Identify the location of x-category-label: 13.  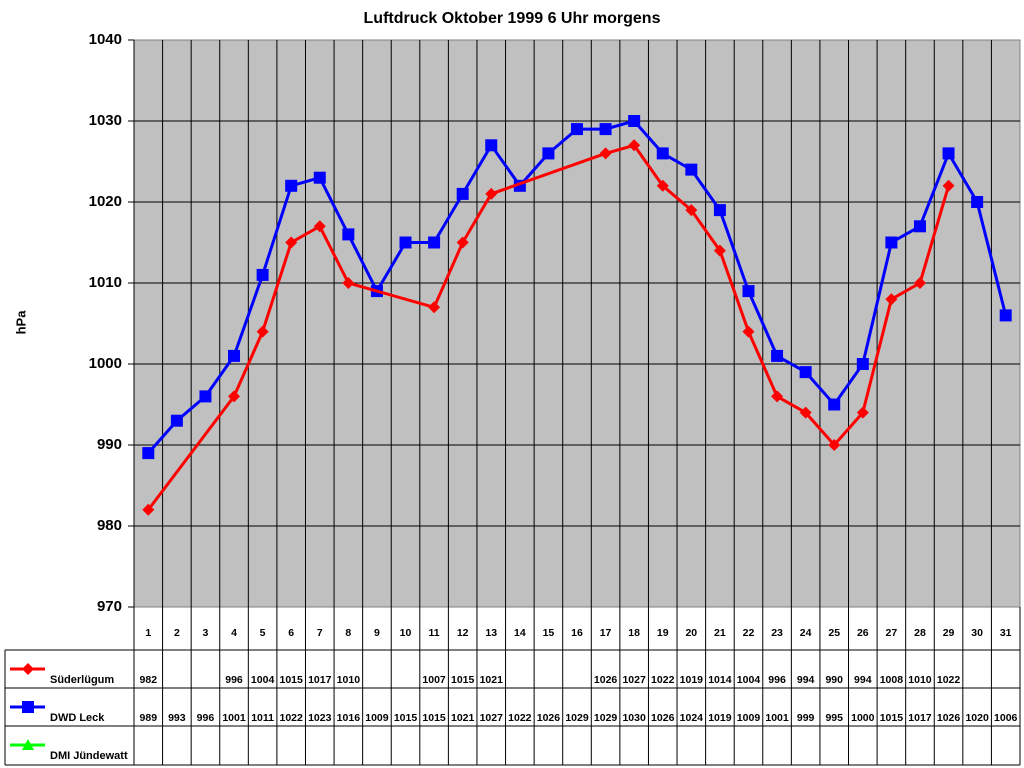
(491, 633).